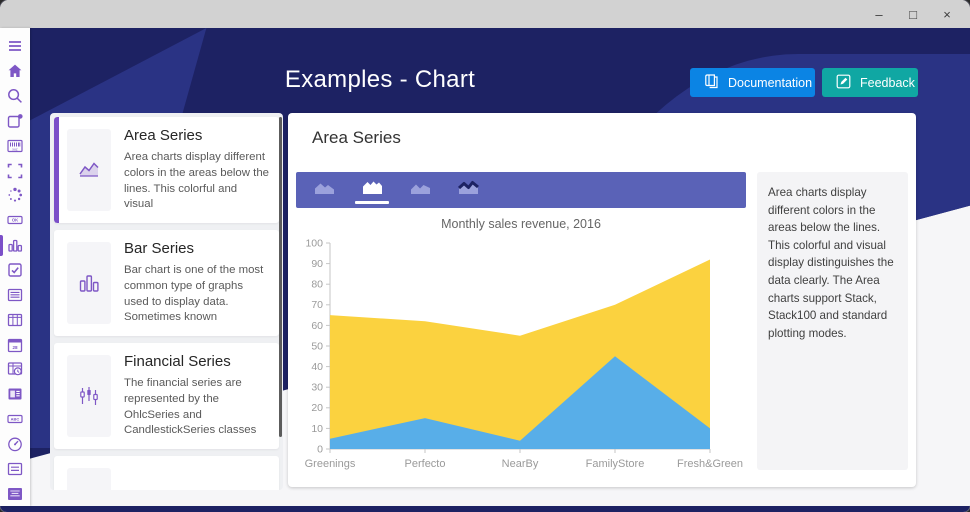 Image resolution: width=970 pixels, height=512 pixels. What do you see at coordinates (15, 493) in the screenshot?
I see `nav-rich-text-editor-item` at bounding box center [15, 493].